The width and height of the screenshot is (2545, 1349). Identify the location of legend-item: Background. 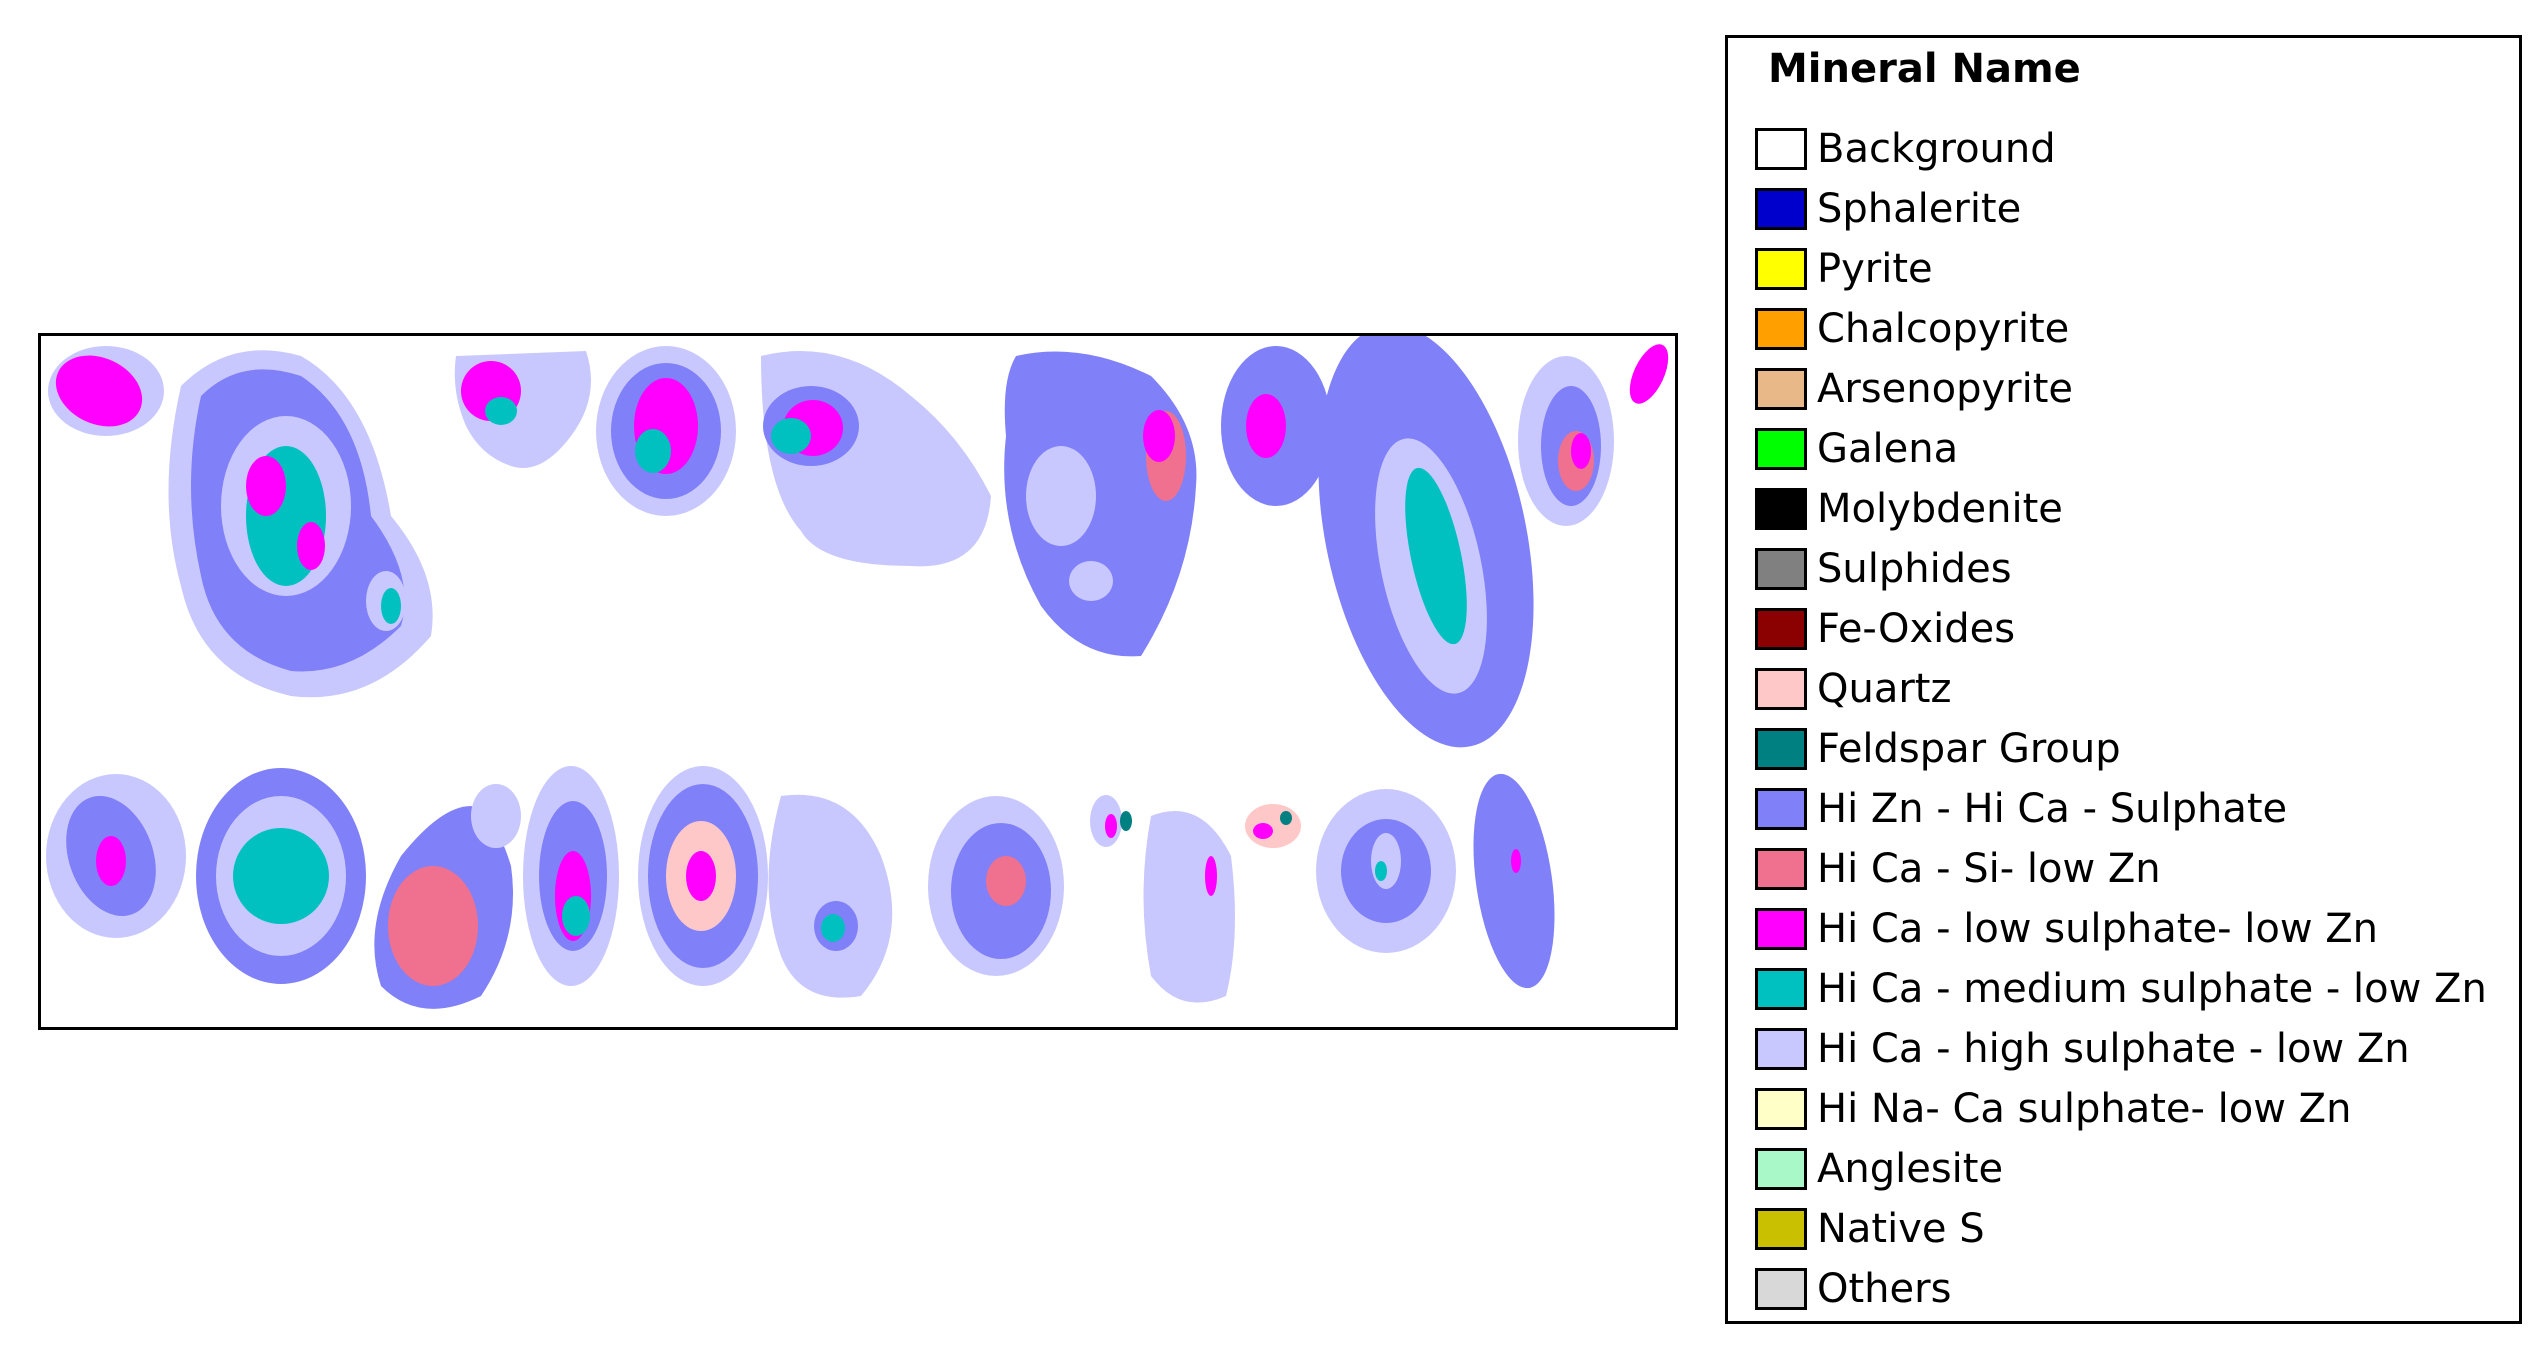
(2121, 149).